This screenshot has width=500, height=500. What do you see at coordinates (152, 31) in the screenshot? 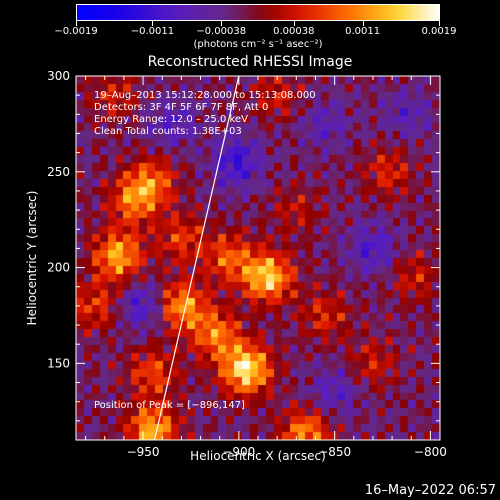
I see `colorbar-tick-label: −0.0011` at bounding box center [152, 31].